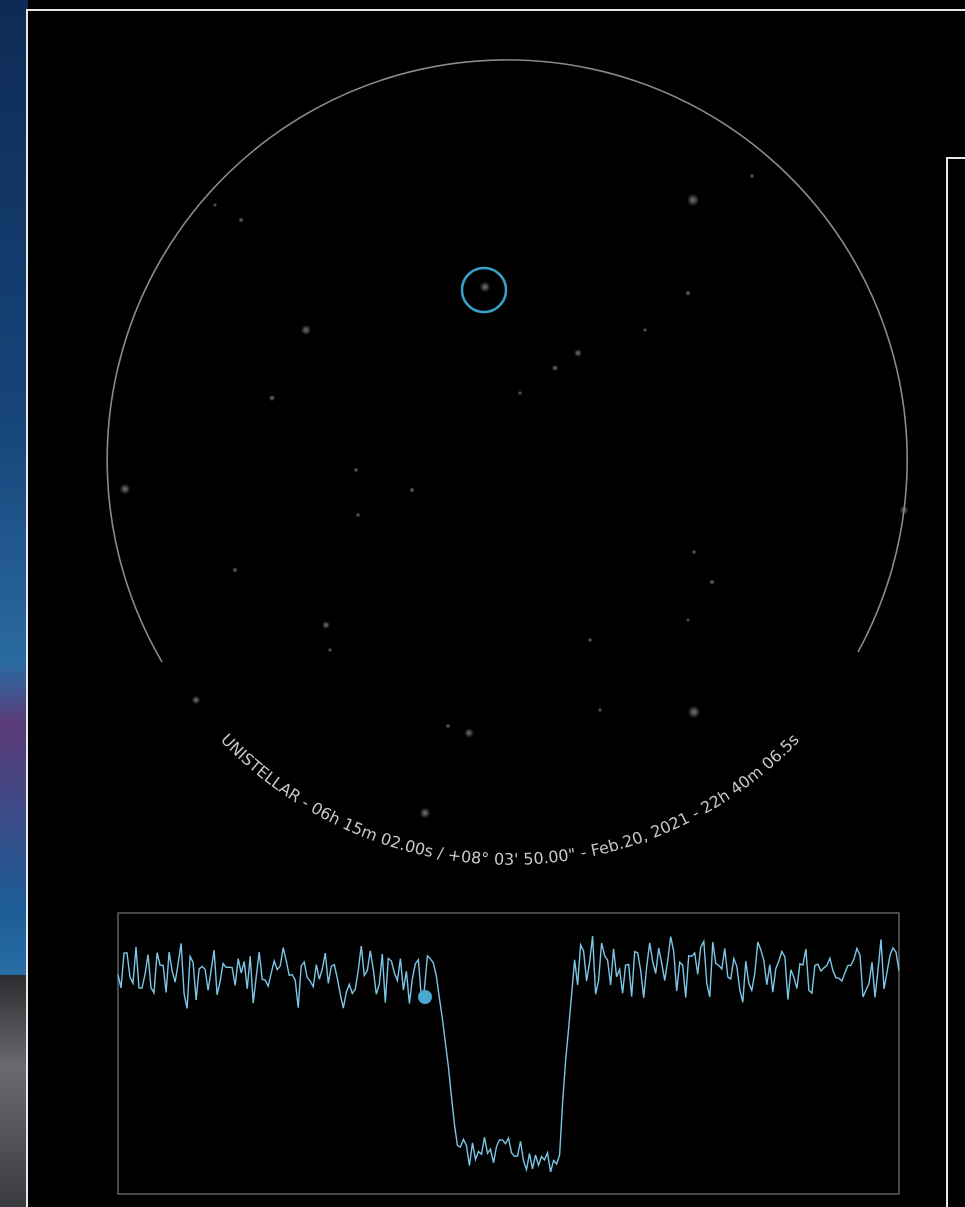 The width and height of the screenshot is (965, 1207). Describe the element at coordinates (14, 1091) in the screenshot. I see `background-clouds` at that location.